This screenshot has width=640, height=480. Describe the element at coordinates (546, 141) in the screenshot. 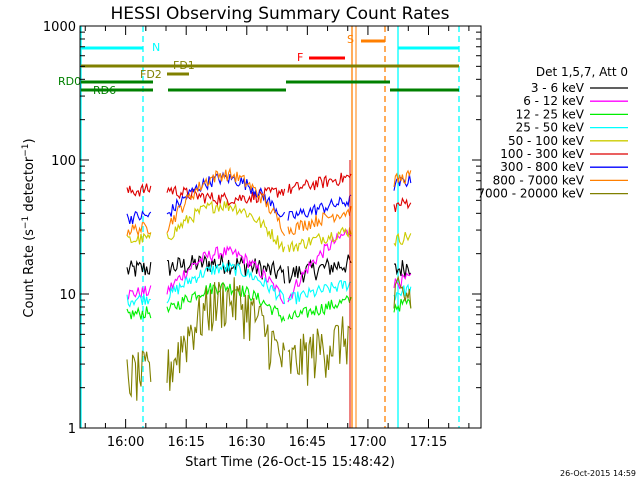

I see `legend-label-4: 50 - 100 keV` at that location.